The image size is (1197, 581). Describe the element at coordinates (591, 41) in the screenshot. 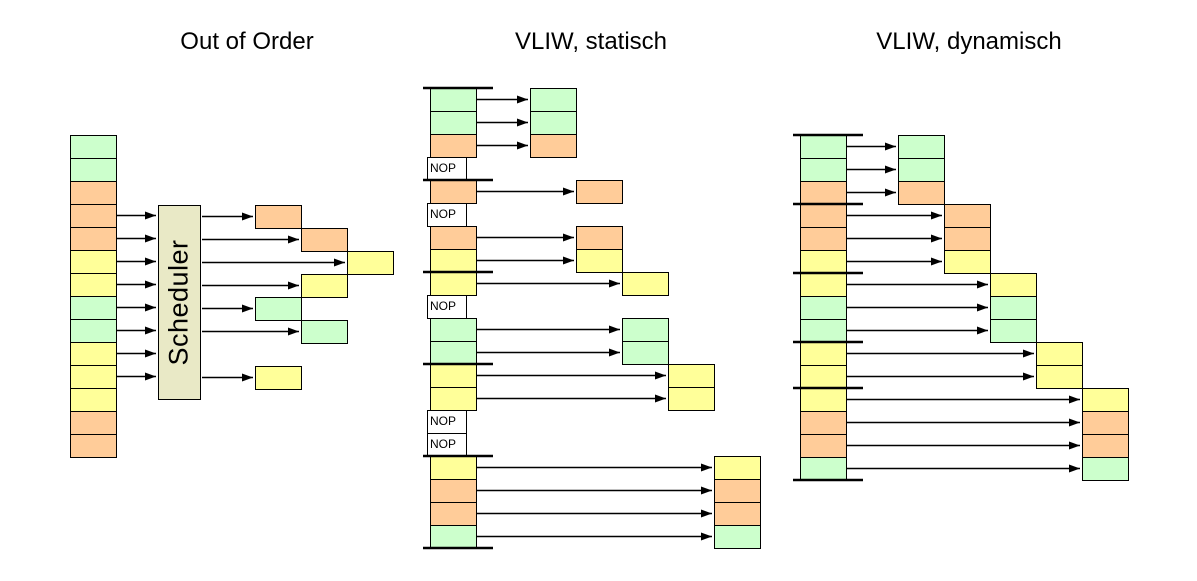

I see `panel-title-vliw-static: VLIW, statisch` at that location.